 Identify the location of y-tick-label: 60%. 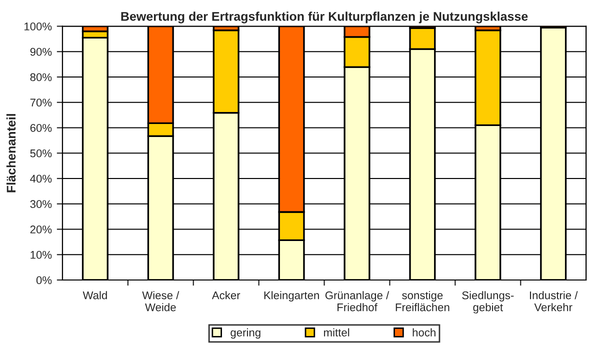
(41, 128).